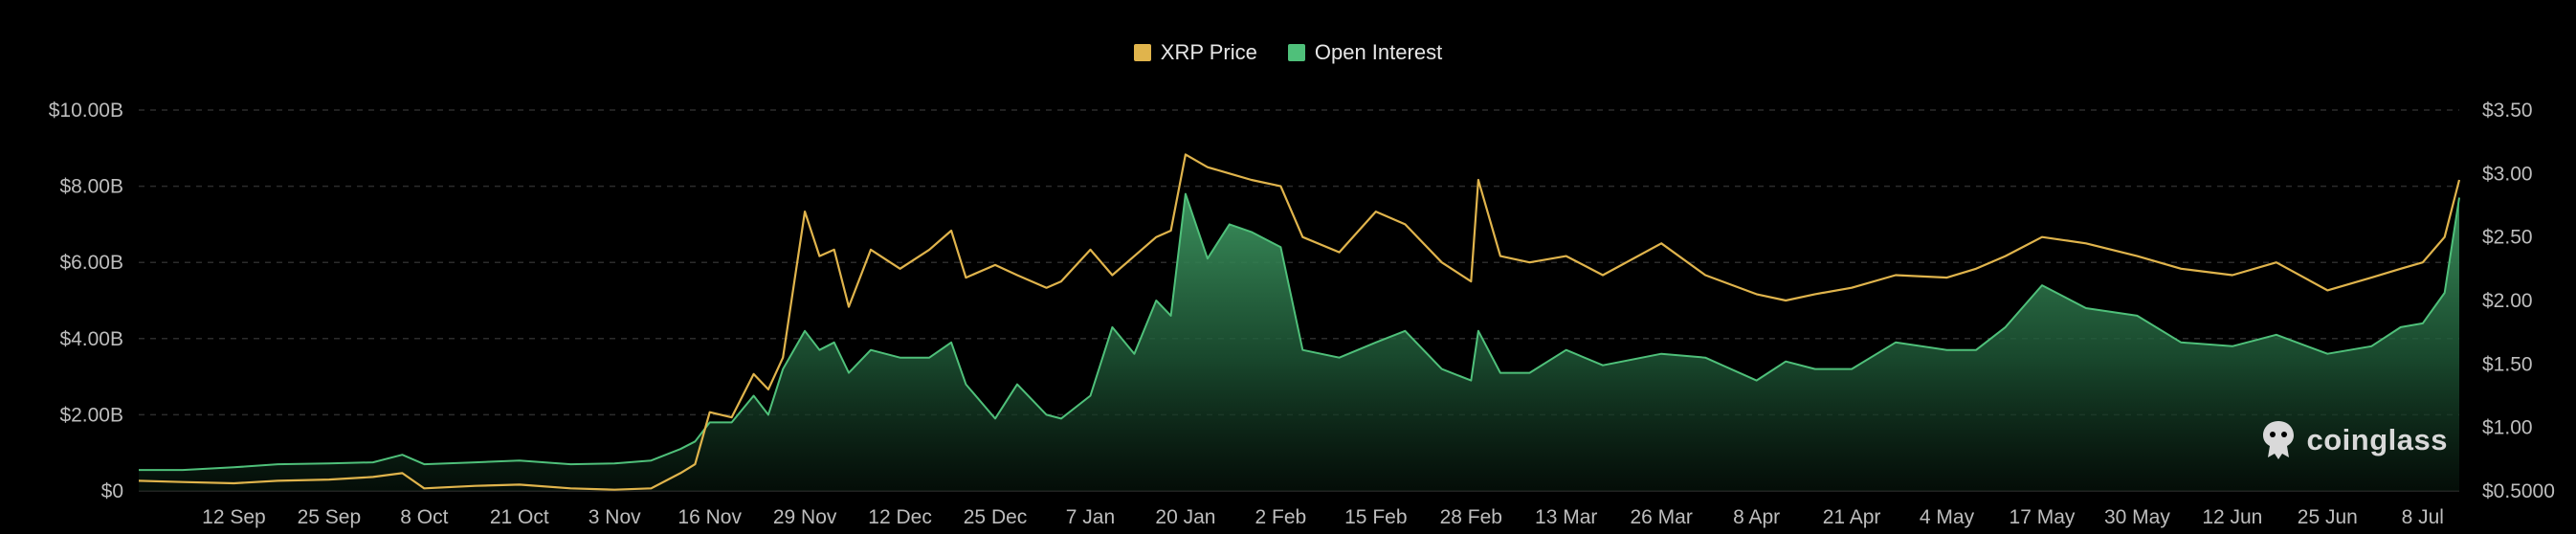  I want to click on y-left-tick-label: $2.00B, so click(91, 415).